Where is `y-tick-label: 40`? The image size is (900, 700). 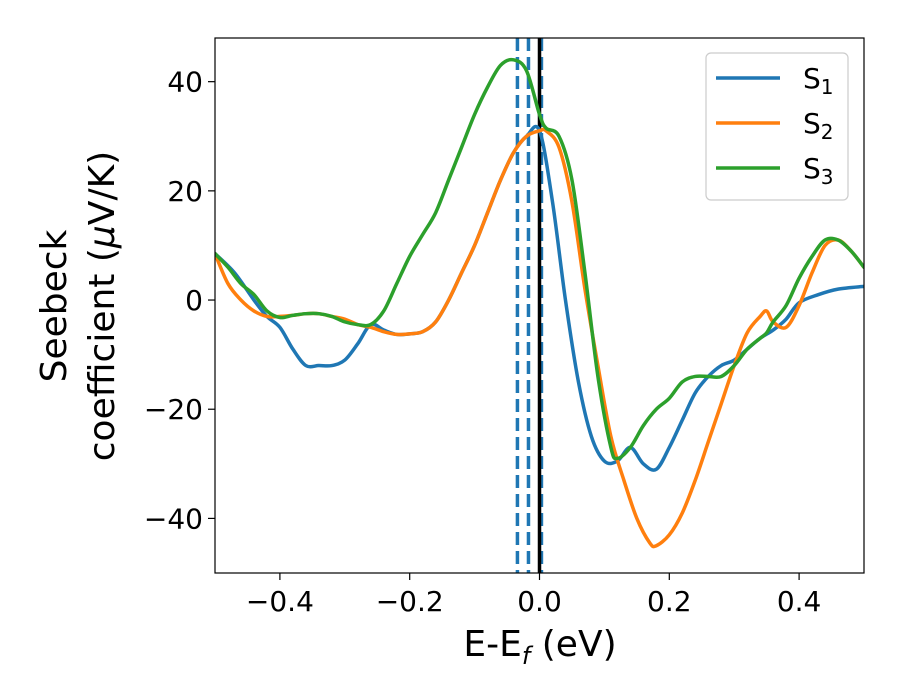 y-tick-label: 40 is located at coordinates (185, 82).